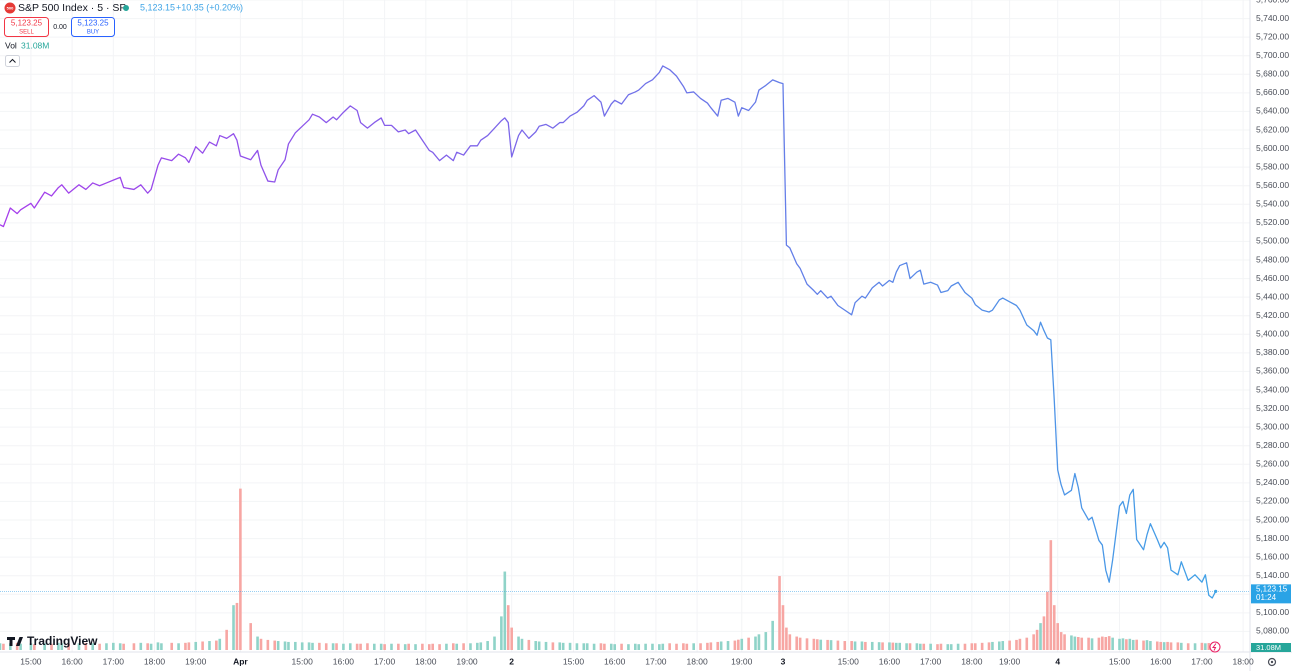 The image size is (1292, 671). What do you see at coordinates (72, 8) in the screenshot?
I see `symbol-title: S&P 500 Index · 5 · SP` at bounding box center [72, 8].